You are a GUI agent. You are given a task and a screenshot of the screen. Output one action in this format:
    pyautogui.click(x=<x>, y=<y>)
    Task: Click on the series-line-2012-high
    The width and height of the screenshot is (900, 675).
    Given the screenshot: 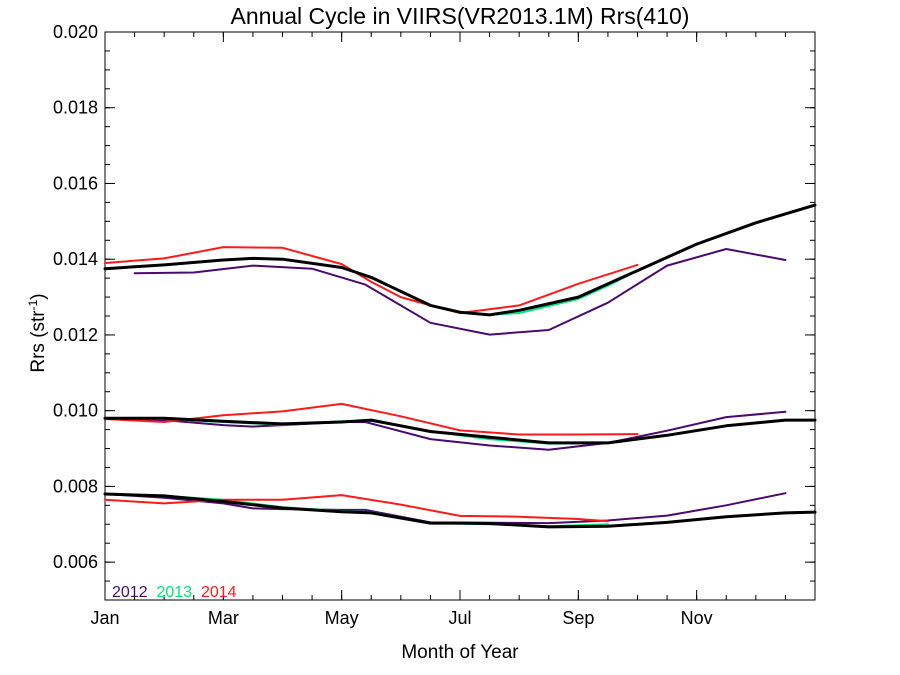 What is the action you would take?
    pyautogui.click(x=460, y=292)
    